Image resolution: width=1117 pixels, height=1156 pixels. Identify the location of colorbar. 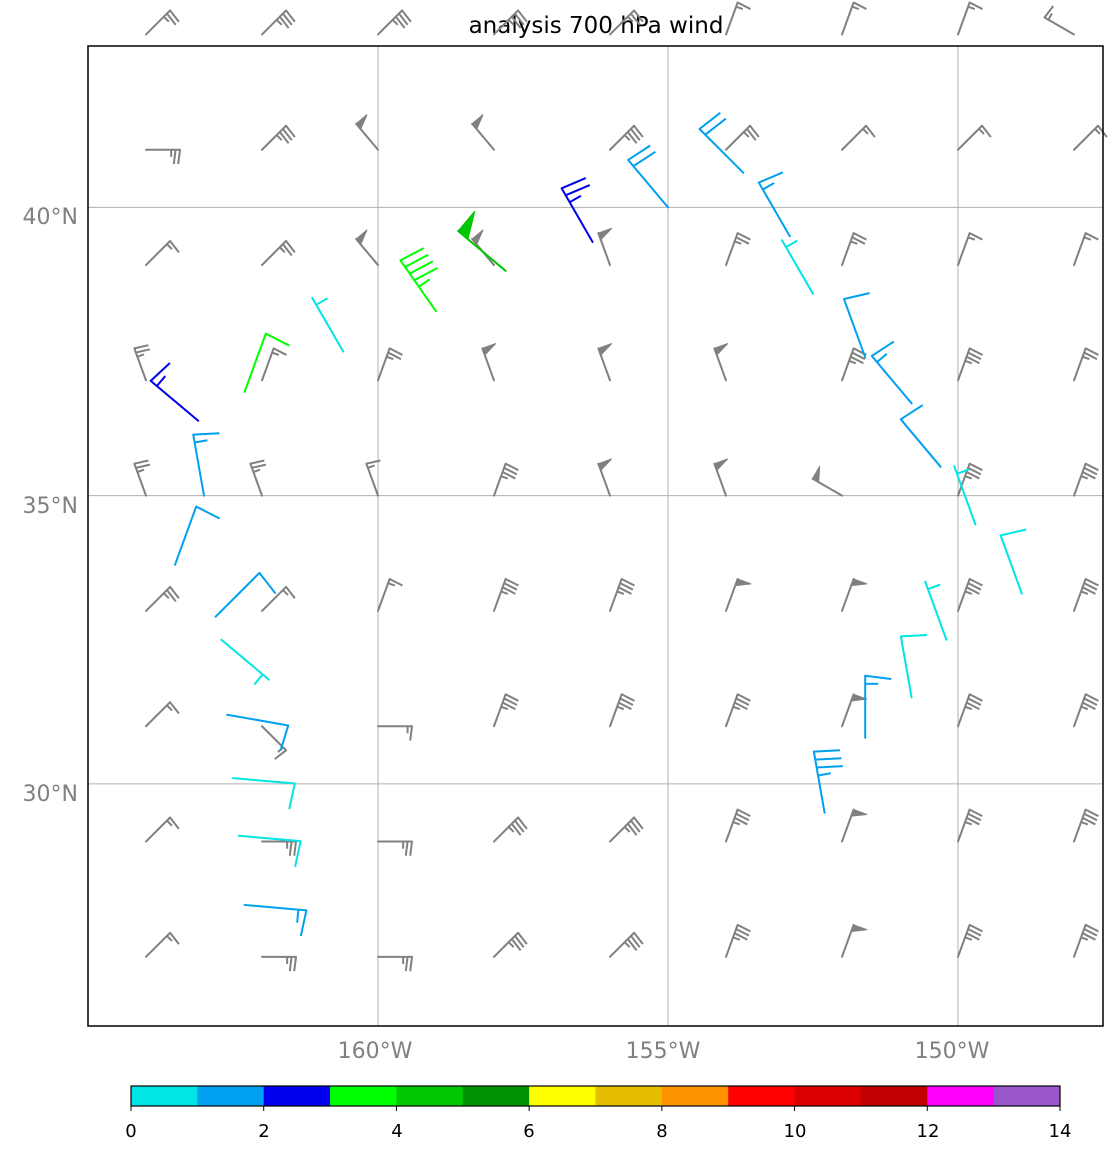
(595, 1098).